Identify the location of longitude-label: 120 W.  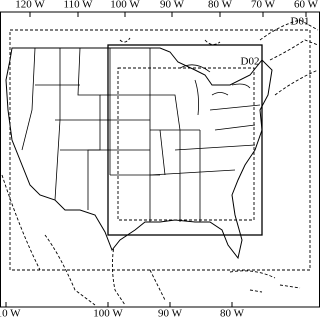
(30, 5).